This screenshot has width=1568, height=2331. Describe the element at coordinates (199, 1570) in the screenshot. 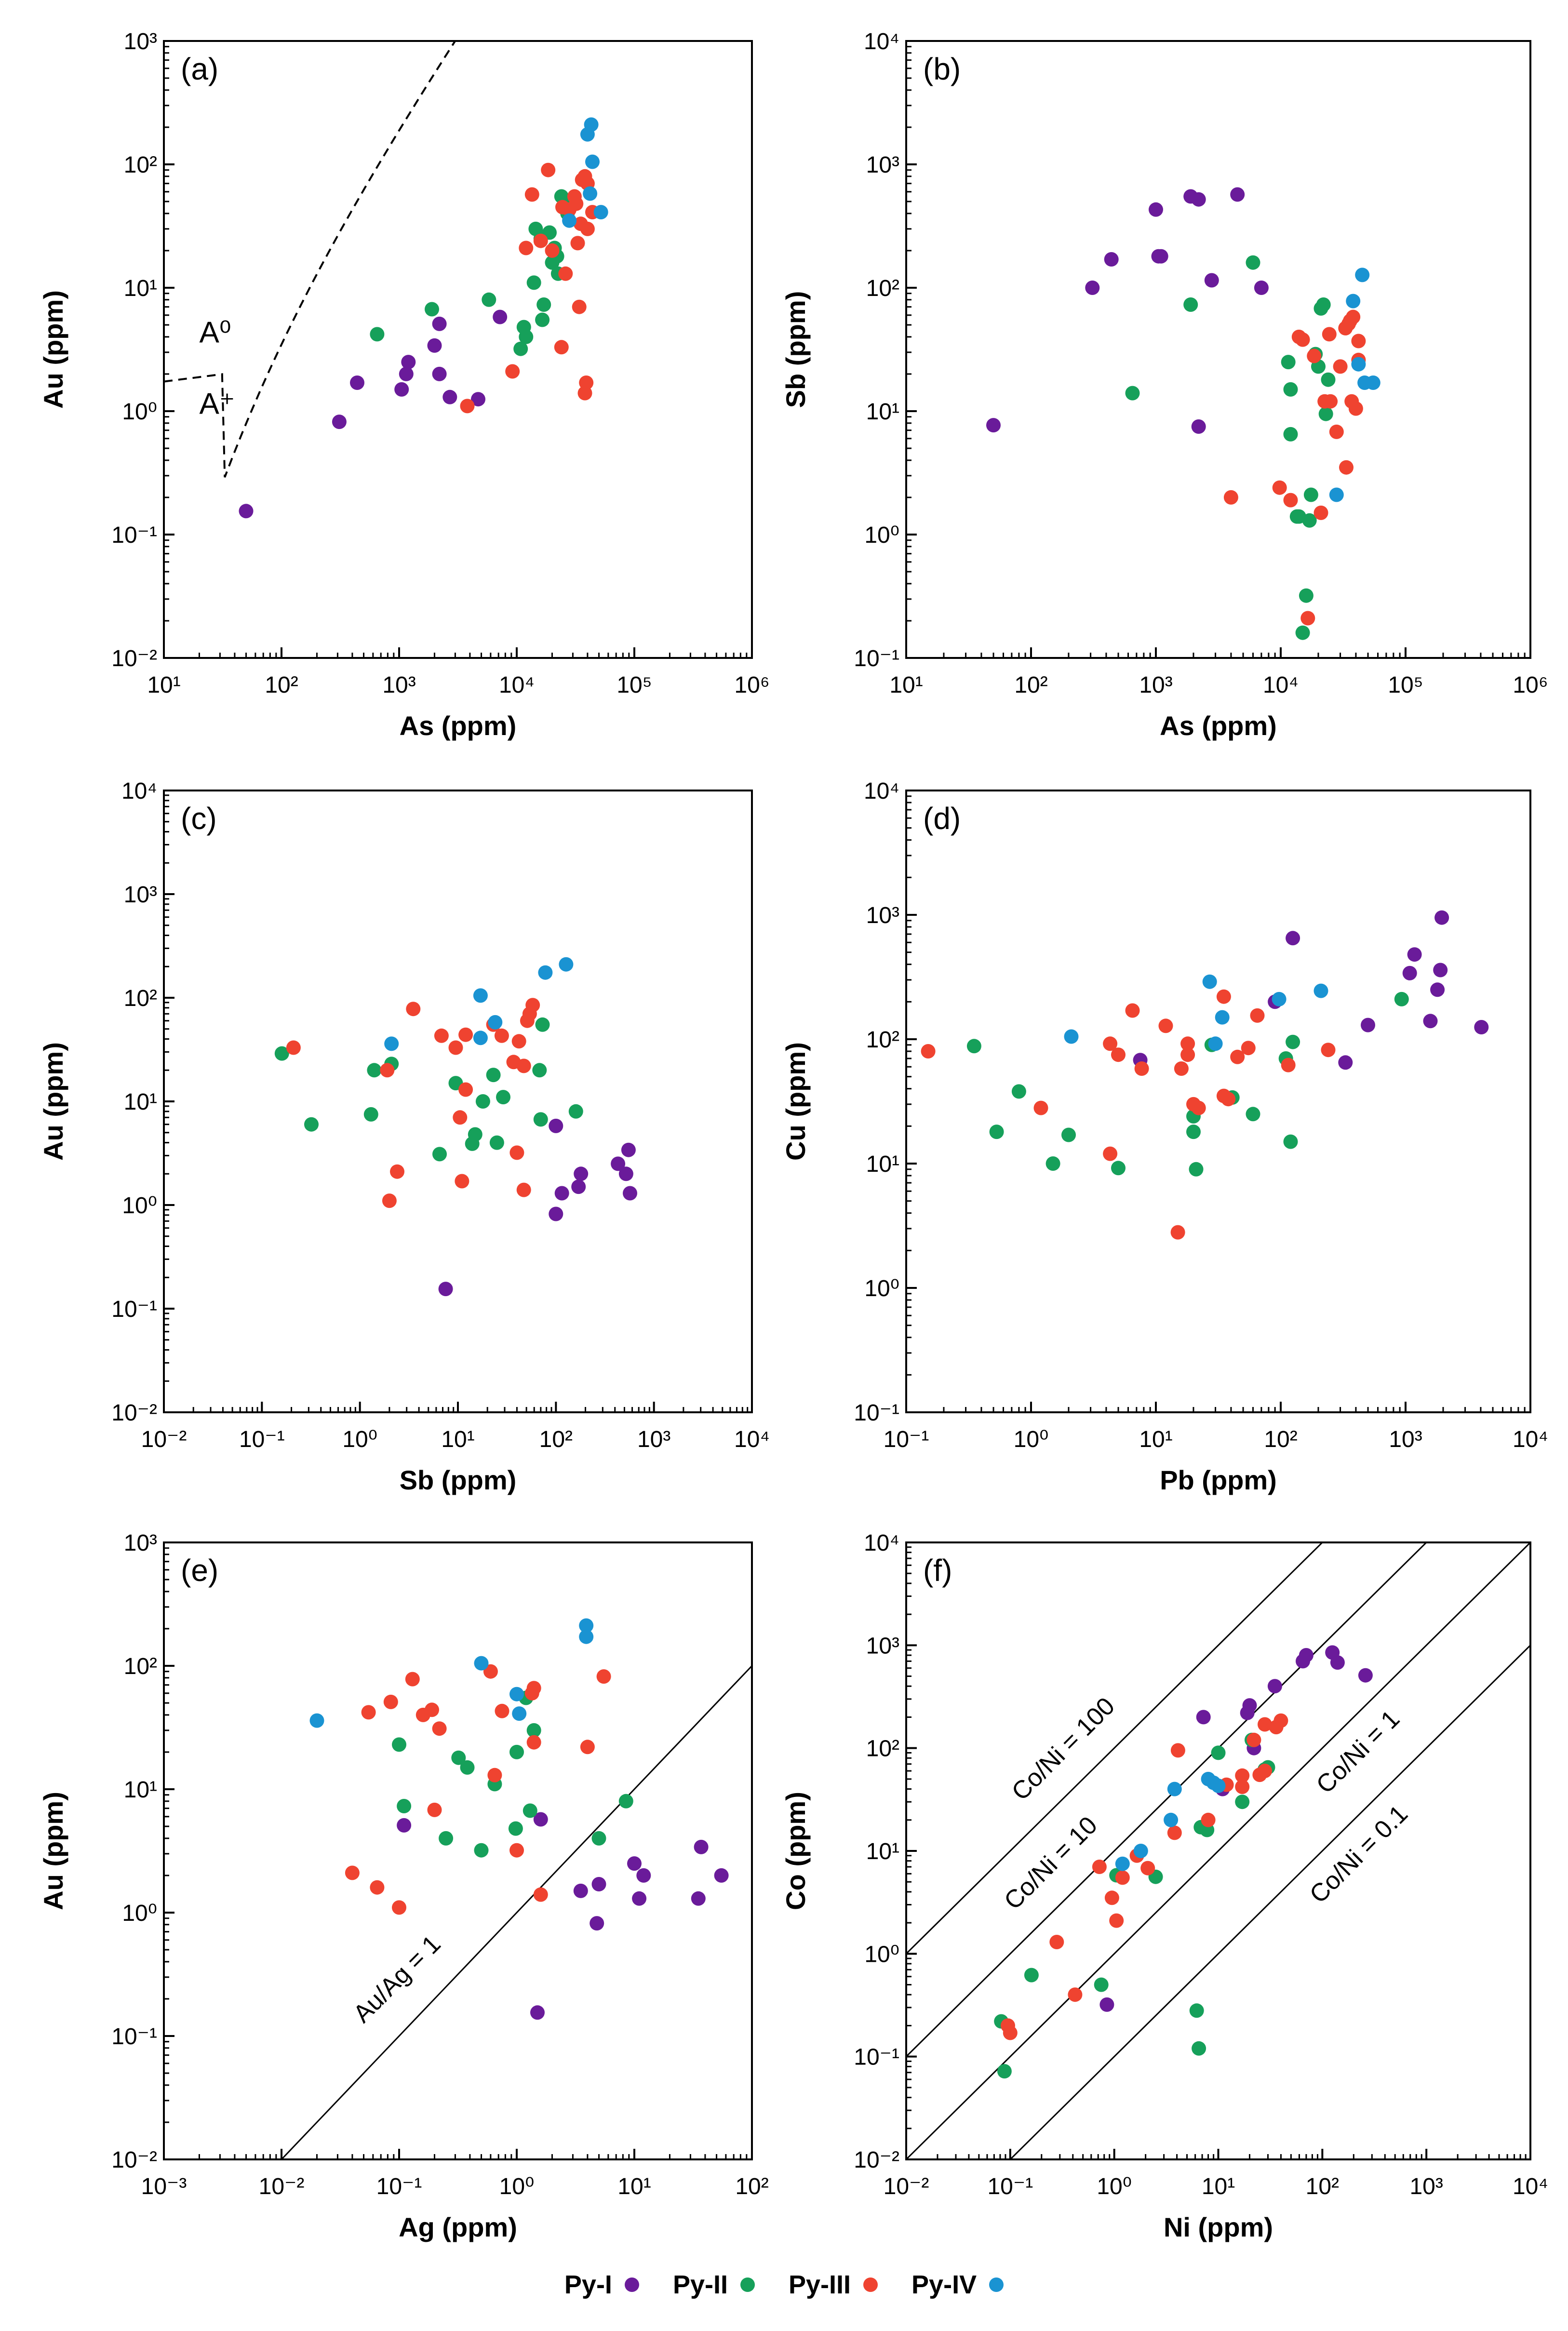

I see `panel-label: (e)` at that location.